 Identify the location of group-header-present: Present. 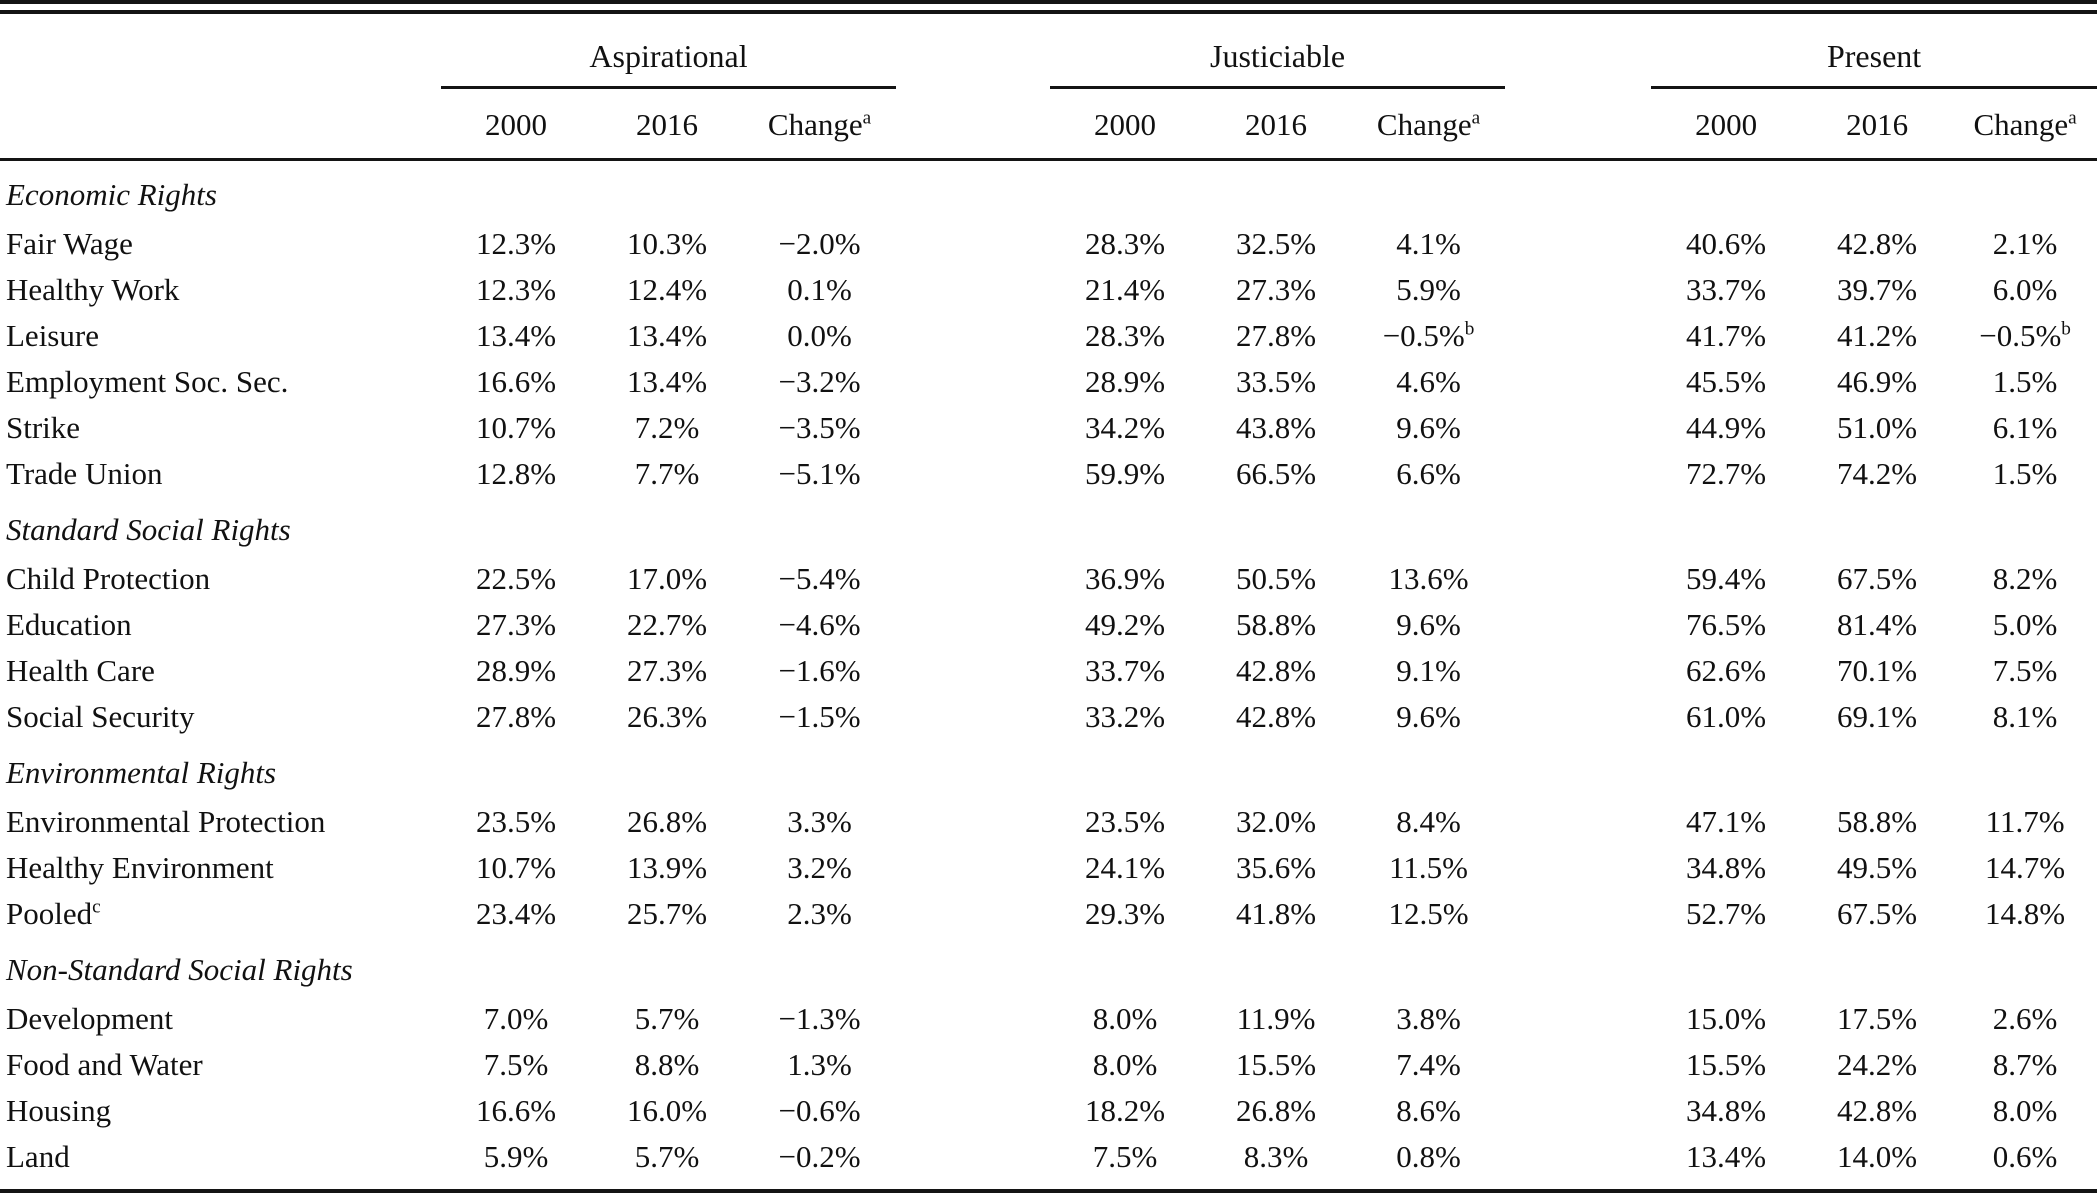
(1874, 51).